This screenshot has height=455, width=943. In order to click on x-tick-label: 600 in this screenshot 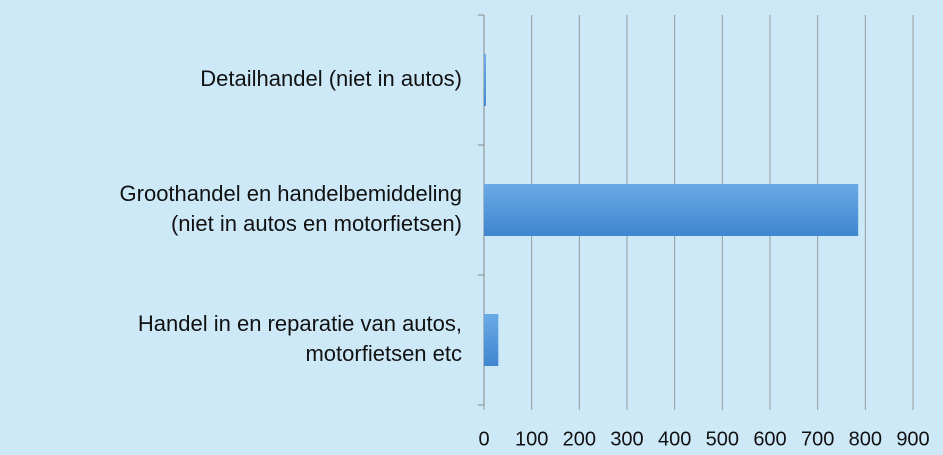, I will do `click(769, 439)`.